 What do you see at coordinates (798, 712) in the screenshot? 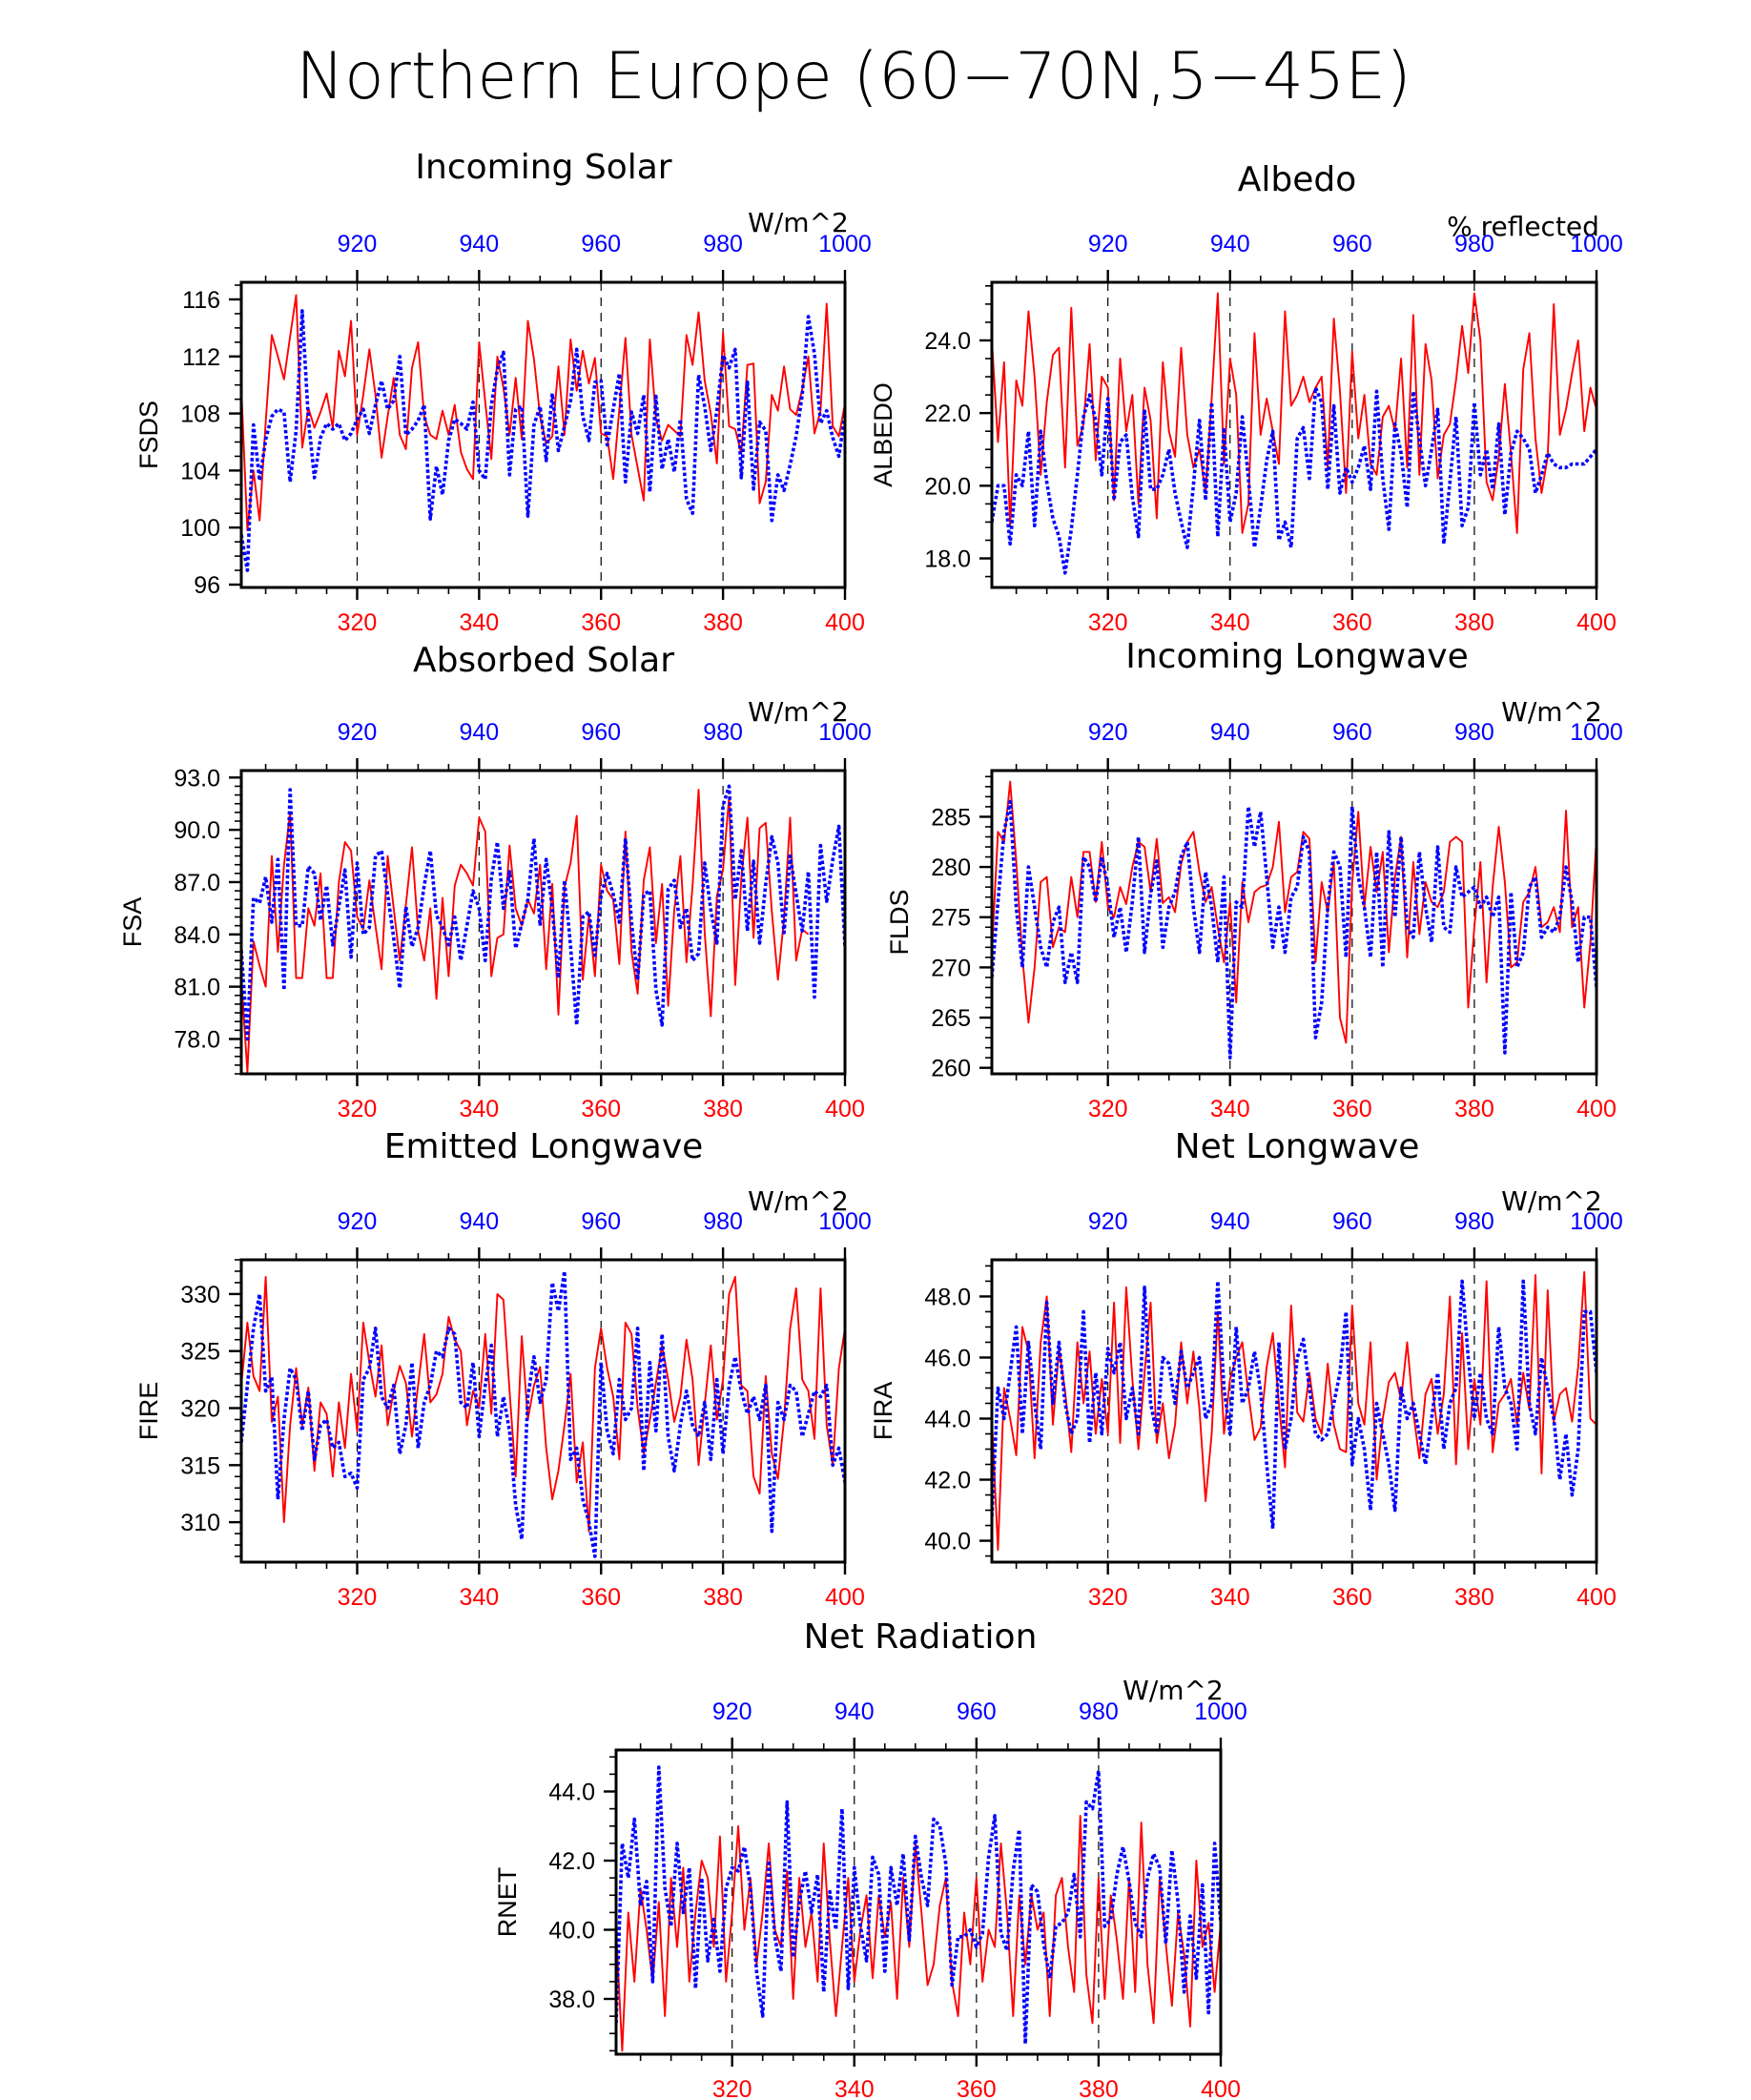
I see `unit-label-fsa: W/m^2` at bounding box center [798, 712].